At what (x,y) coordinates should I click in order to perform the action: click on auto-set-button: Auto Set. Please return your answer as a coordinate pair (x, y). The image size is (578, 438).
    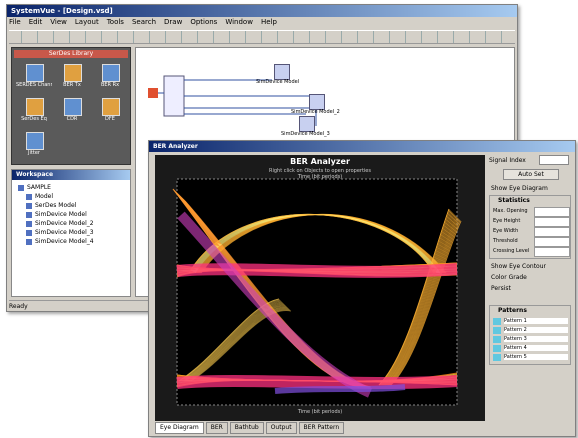
    Looking at the image, I should click on (531, 174).